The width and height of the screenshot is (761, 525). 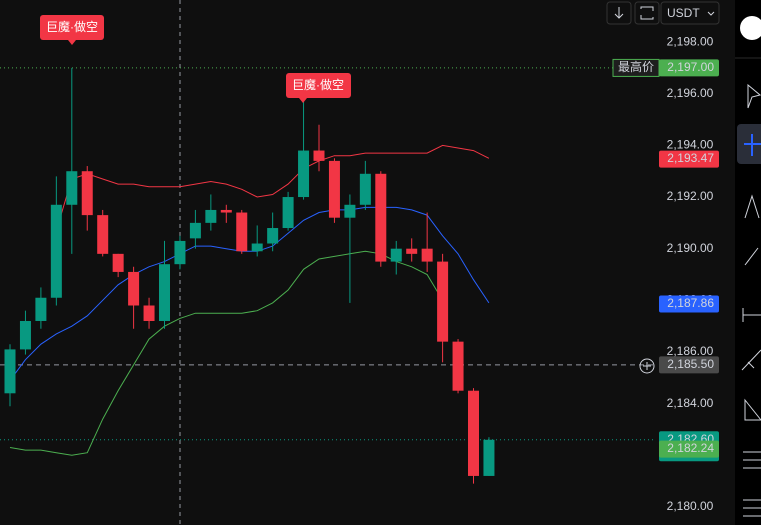 What do you see at coordinates (690, 506) in the screenshot?
I see `y-tick-label: 2,180.00` at bounding box center [690, 506].